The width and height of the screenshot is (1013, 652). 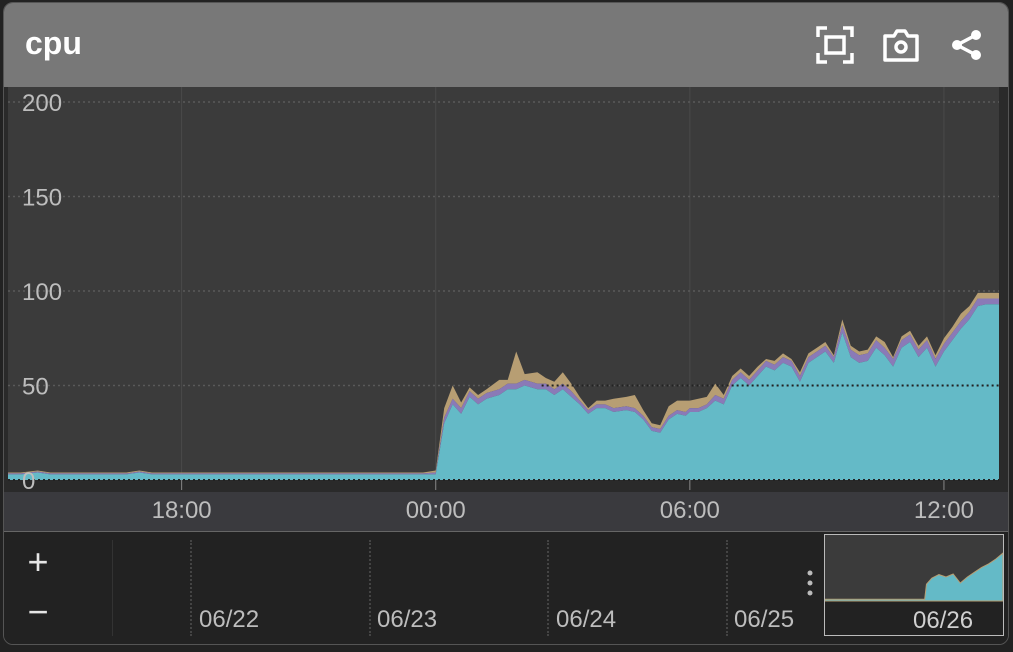 What do you see at coordinates (42, 198) in the screenshot?
I see `y-tick-label: 150` at bounding box center [42, 198].